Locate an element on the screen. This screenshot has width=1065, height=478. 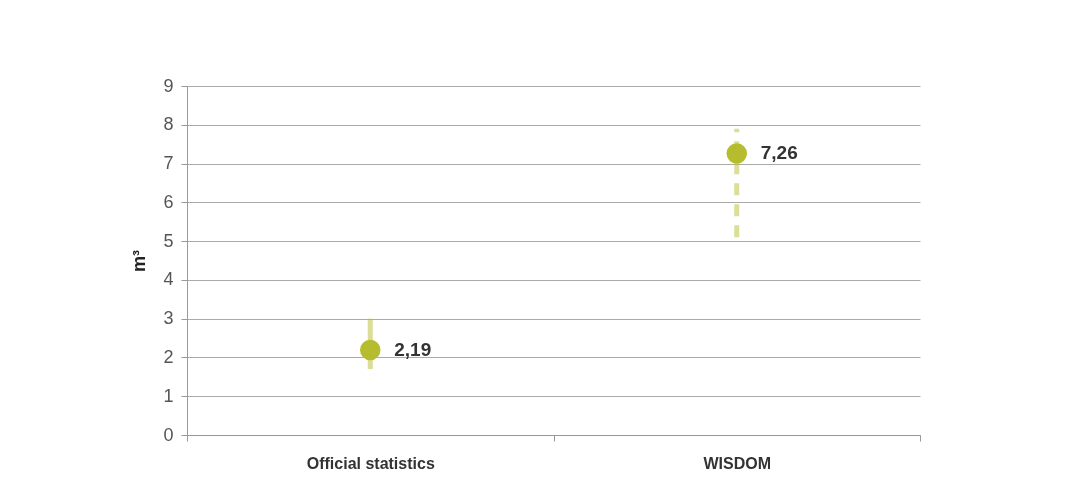
y-tick-label: 6 is located at coordinates (168, 201).